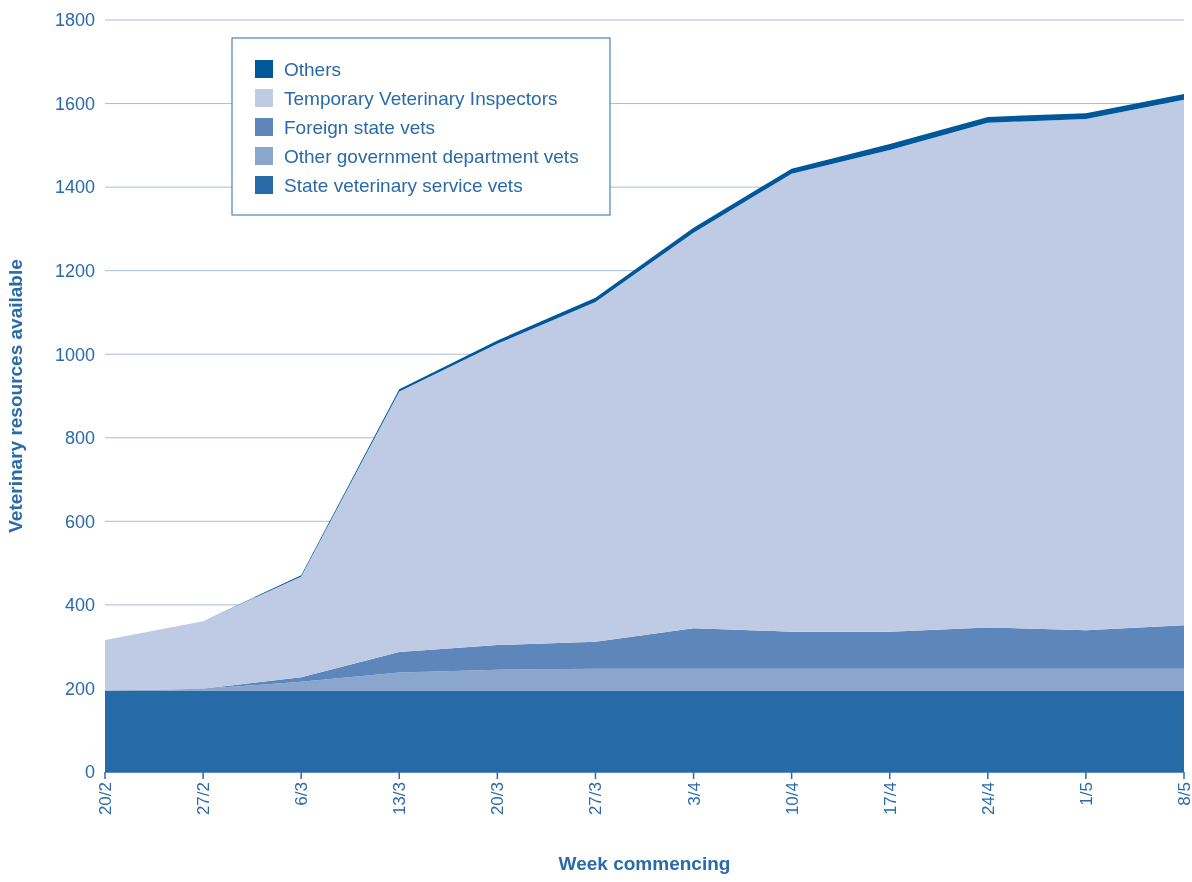  Describe the element at coordinates (74, 103) in the screenshot. I see `y-tick-label: 1600` at that location.